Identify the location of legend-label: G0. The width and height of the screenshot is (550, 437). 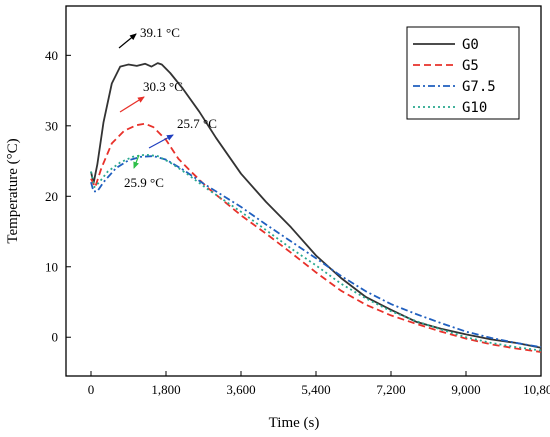
(470, 45).